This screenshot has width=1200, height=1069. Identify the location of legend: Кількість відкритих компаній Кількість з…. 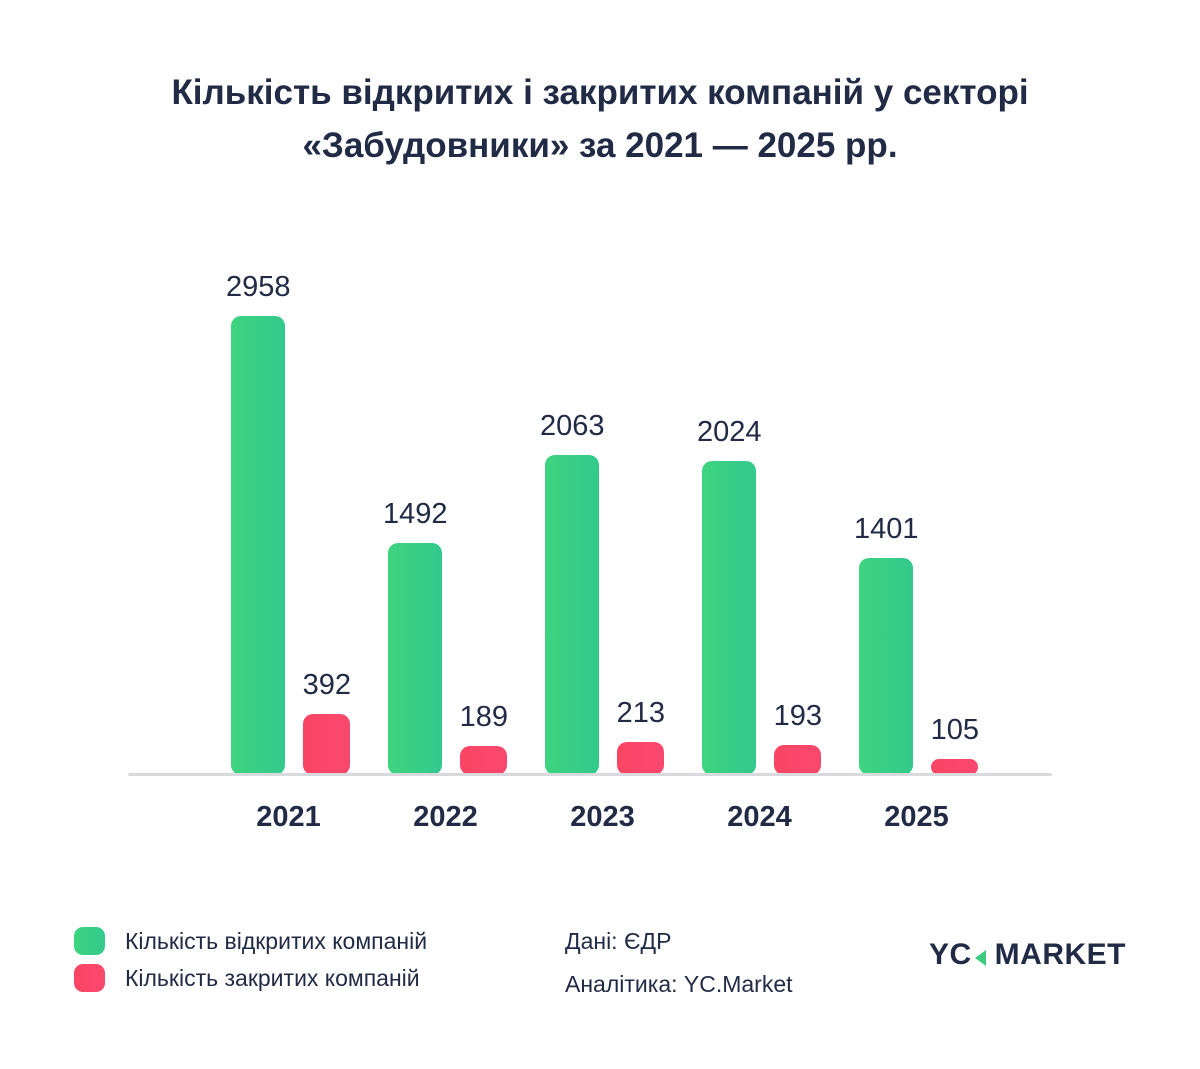
(250, 964).